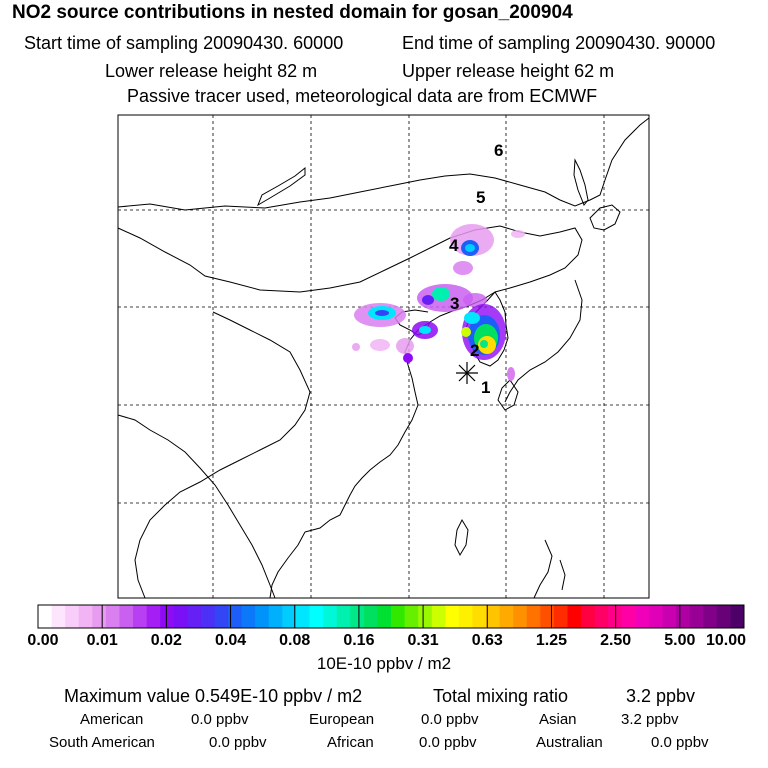  I want to click on inland-border, so click(222, 455).